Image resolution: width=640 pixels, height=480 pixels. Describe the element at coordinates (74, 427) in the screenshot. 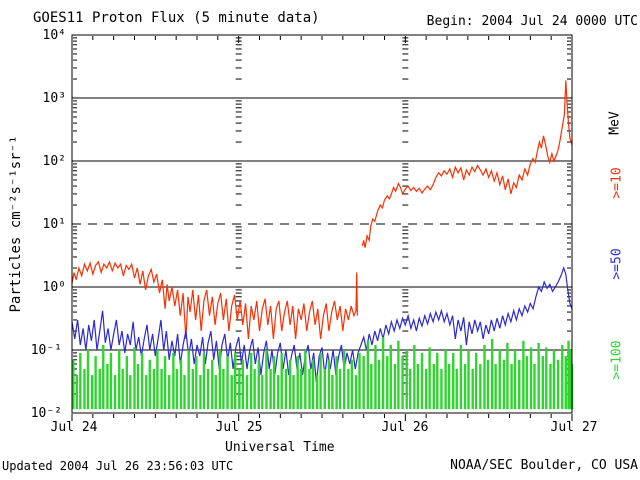

I see `x-tick-label-jul24: Jul 24` at that location.